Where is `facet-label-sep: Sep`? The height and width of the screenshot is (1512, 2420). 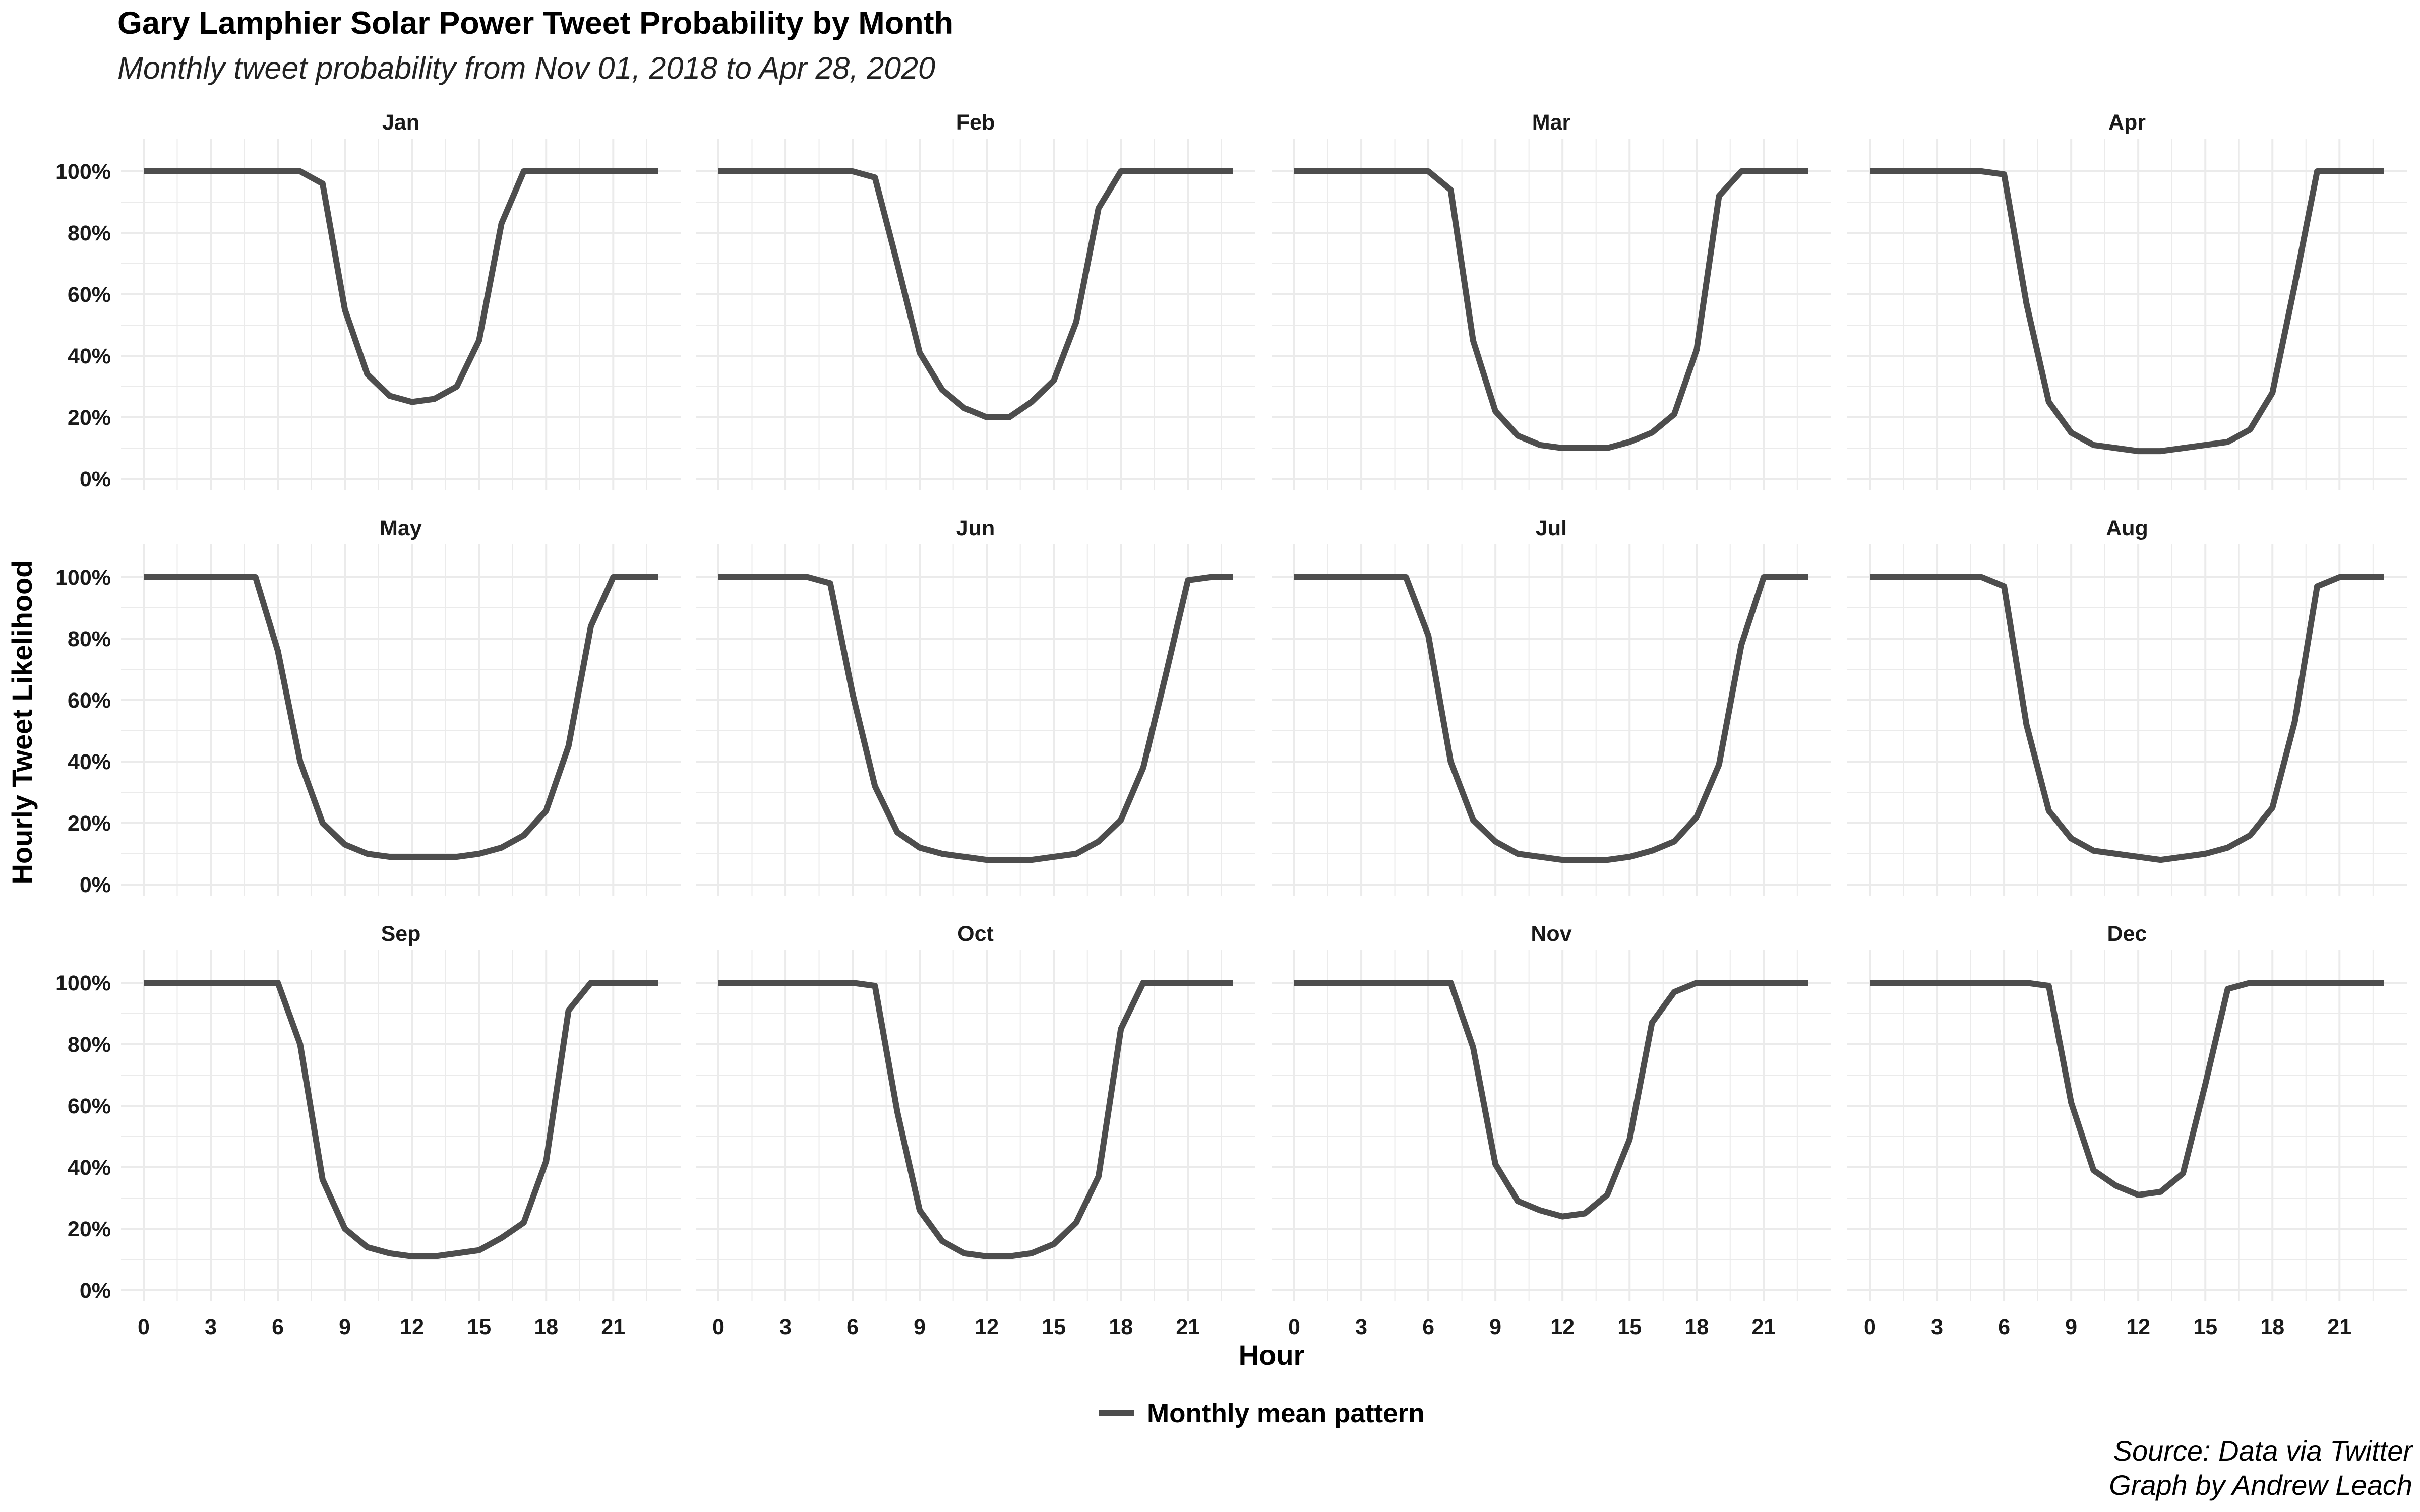
facet-label-sep: Sep is located at coordinates (401, 934).